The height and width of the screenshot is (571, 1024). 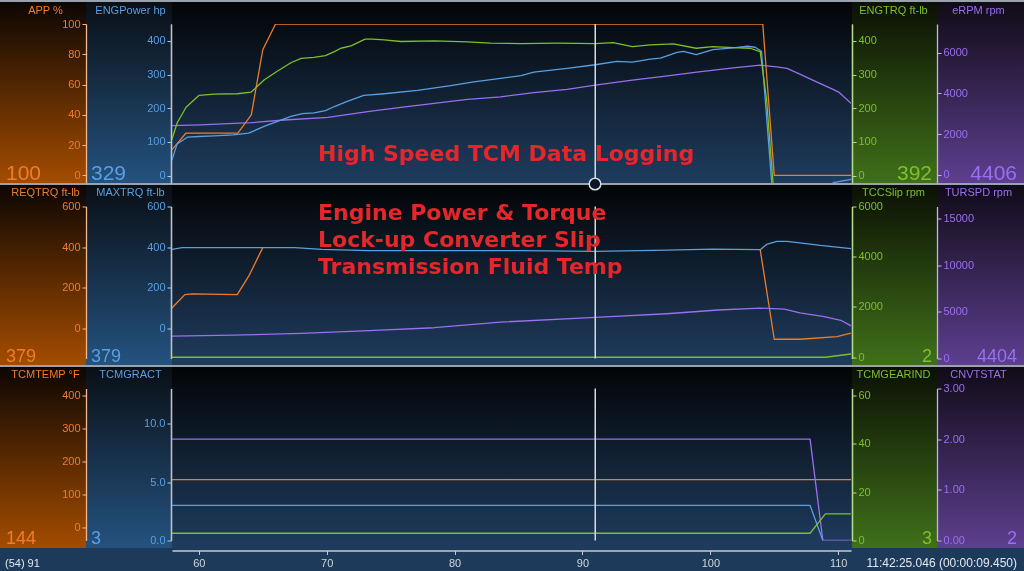 What do you see at coordinates (22, 562) in the screenshot?
I see `text: (54) 91` at bounding box center [22, 562].